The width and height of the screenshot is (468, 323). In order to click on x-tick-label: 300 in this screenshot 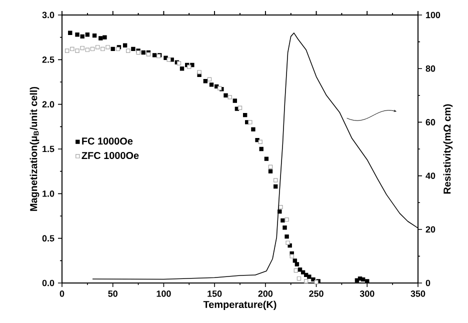, I will do `click(367, 293)`.